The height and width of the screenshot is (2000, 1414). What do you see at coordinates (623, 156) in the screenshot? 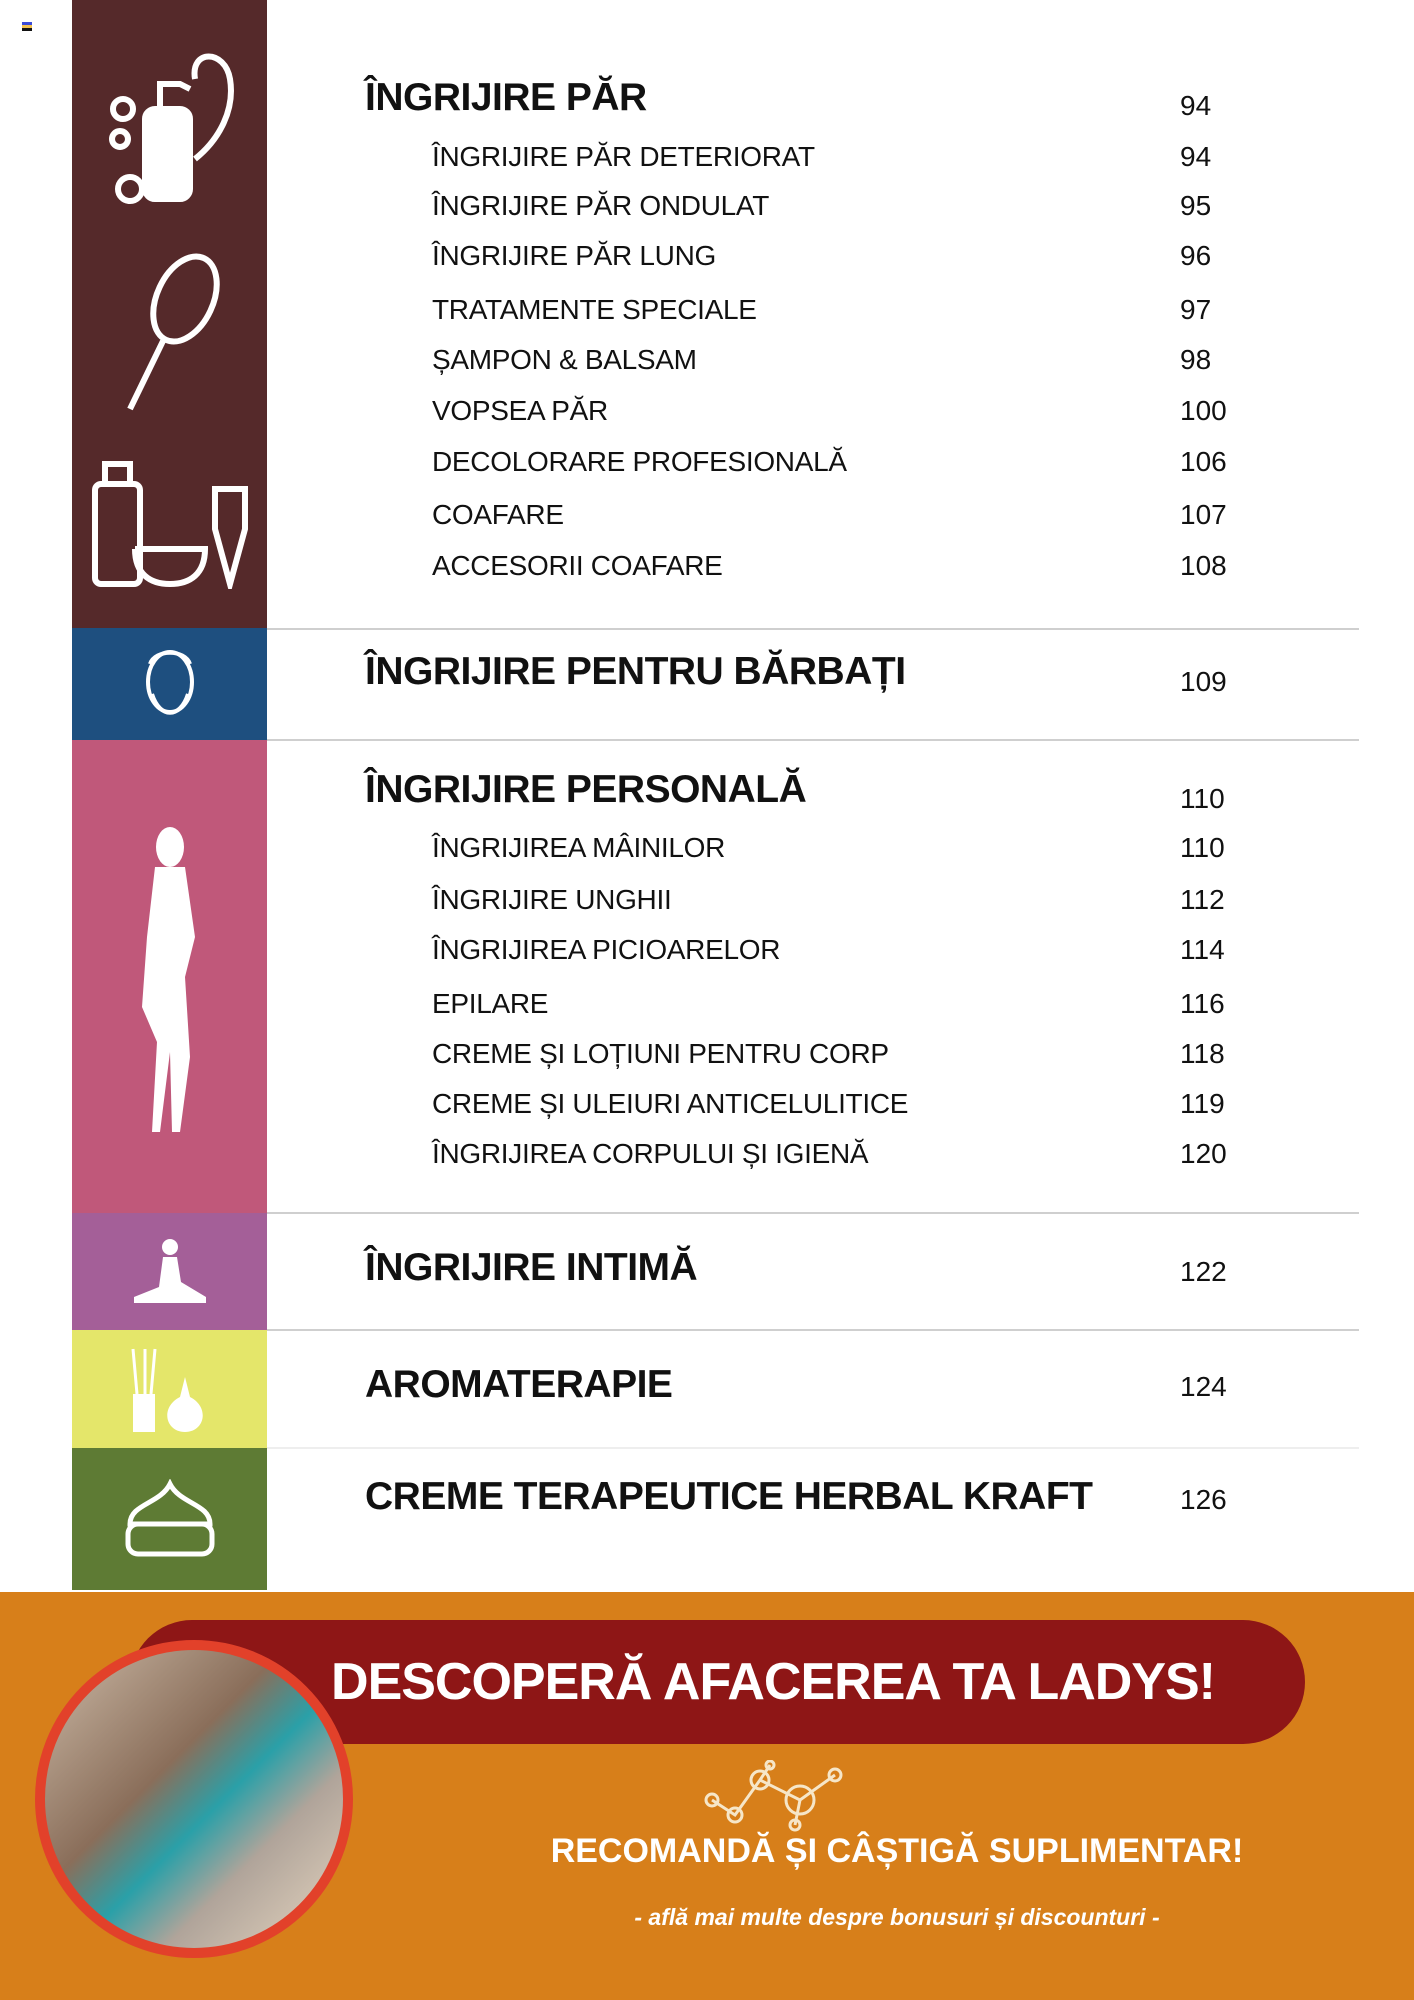
I see `toc-item: ÎNGRIJIRE PĂR DETERIORAT` at bounding box center [623, 156].